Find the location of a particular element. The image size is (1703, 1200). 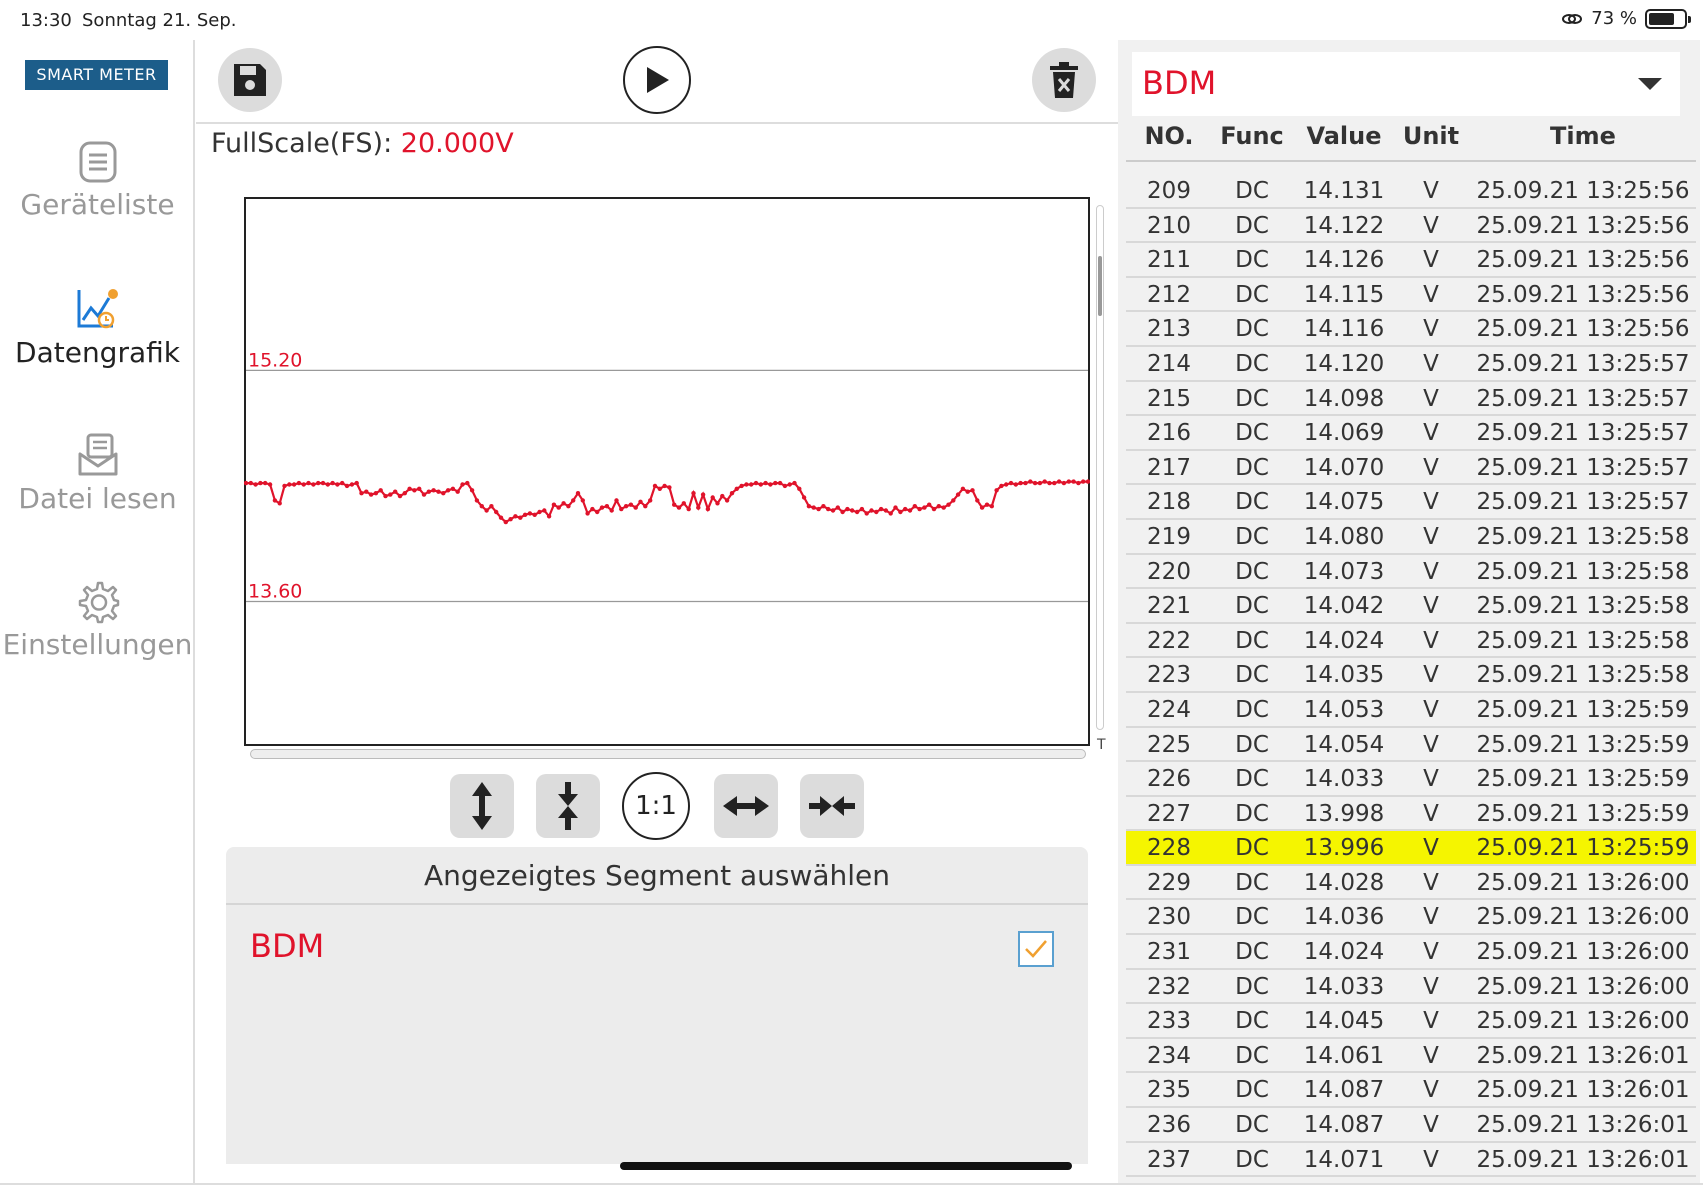

segment-item: BDM is located at coordinates (657, 947).